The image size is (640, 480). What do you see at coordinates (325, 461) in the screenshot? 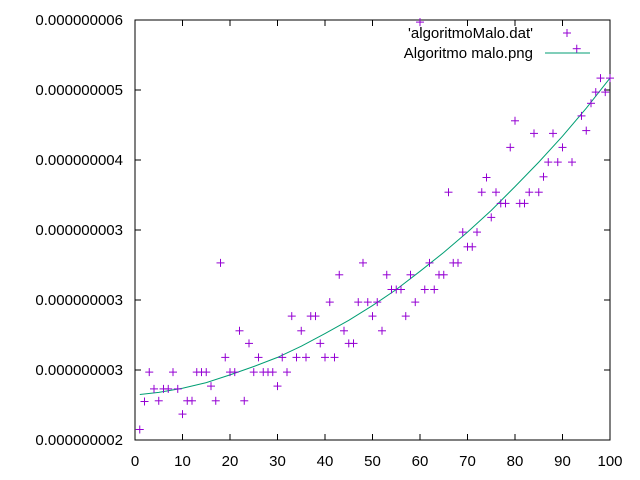
I see `x-tick-label: 40` at bounding box center [325, 461].